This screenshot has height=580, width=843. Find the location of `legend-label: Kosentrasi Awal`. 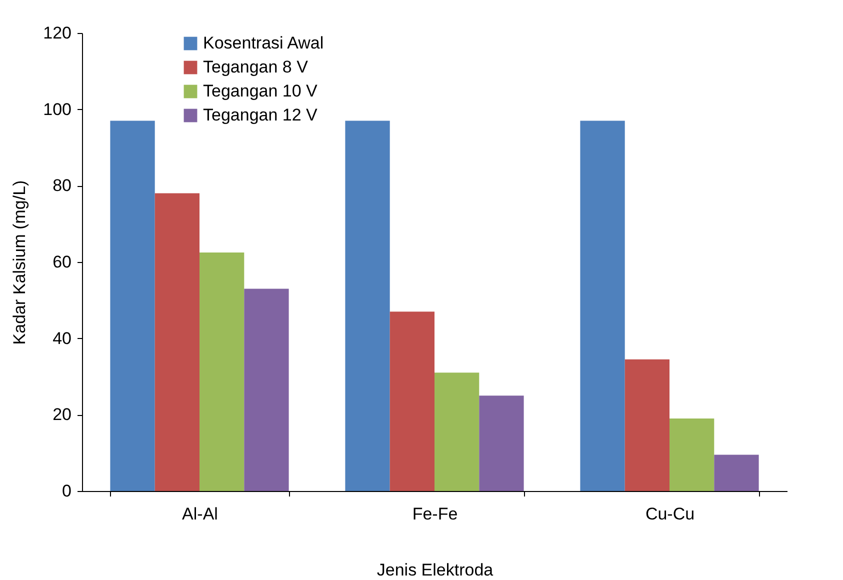

legend-label: Kosentrasi Awal is located at coordinates (263, 43).